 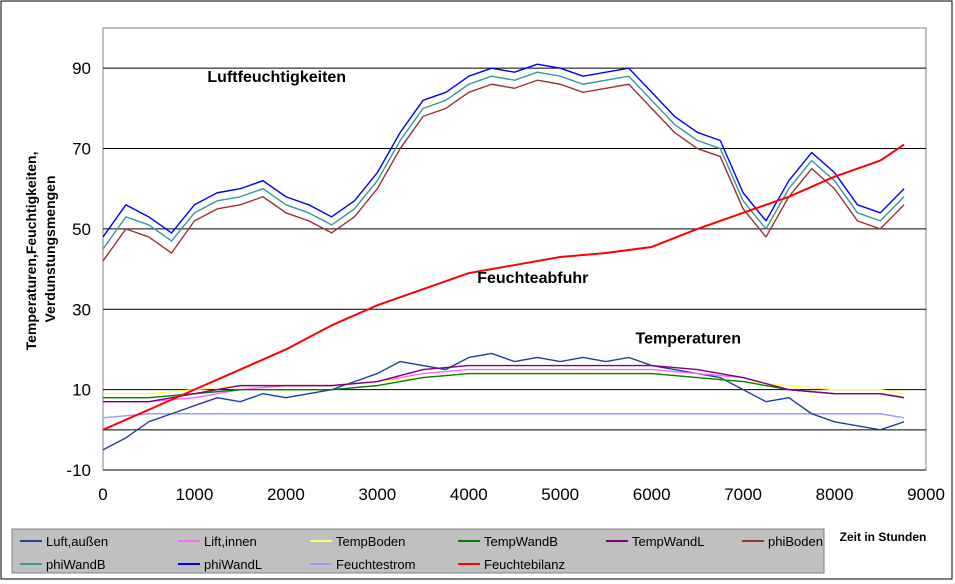 I want to click on x-tick-label-6: 6000, so click(x=652, y=494).